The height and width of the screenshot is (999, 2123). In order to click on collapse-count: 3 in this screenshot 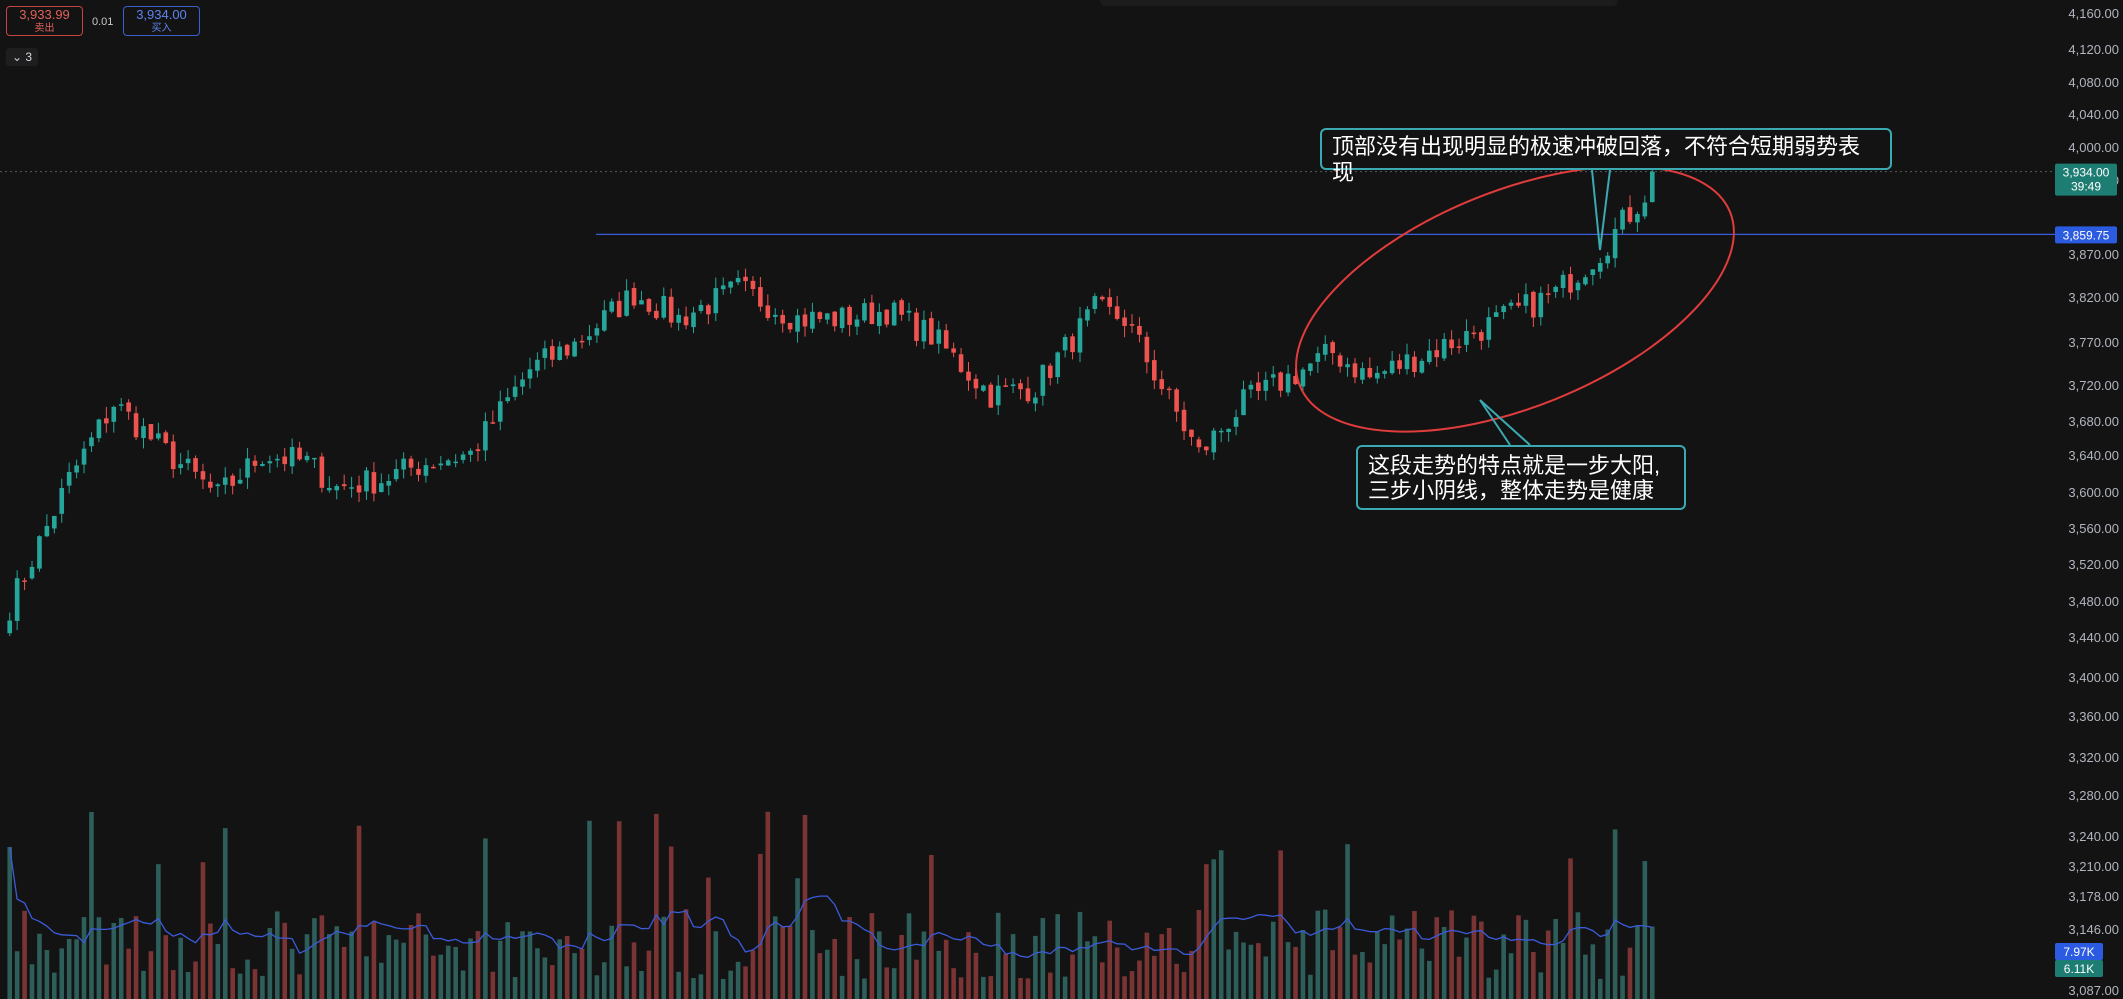, I will do `click(29, 57)`.